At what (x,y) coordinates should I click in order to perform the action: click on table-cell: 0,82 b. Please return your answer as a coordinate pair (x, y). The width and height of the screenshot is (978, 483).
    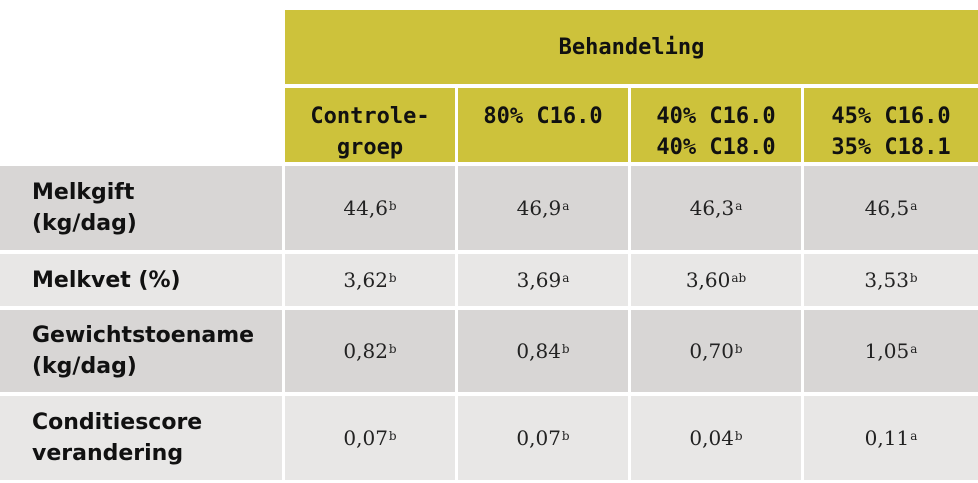
    Looking at the image, I should click on (370, 351).